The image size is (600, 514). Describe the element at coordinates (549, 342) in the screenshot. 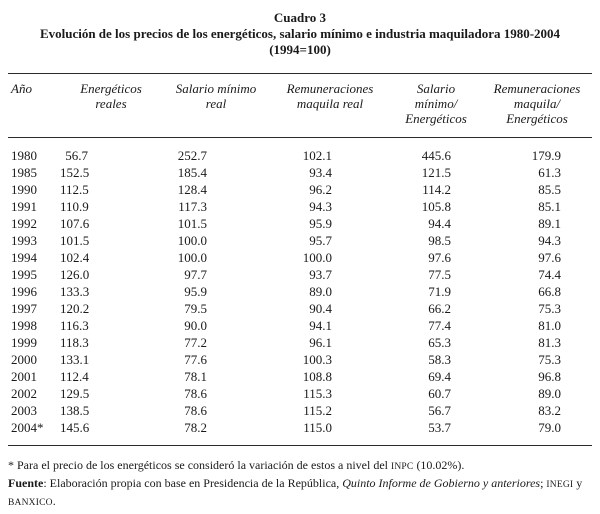

I see `value-cell: 81.3` at that location.